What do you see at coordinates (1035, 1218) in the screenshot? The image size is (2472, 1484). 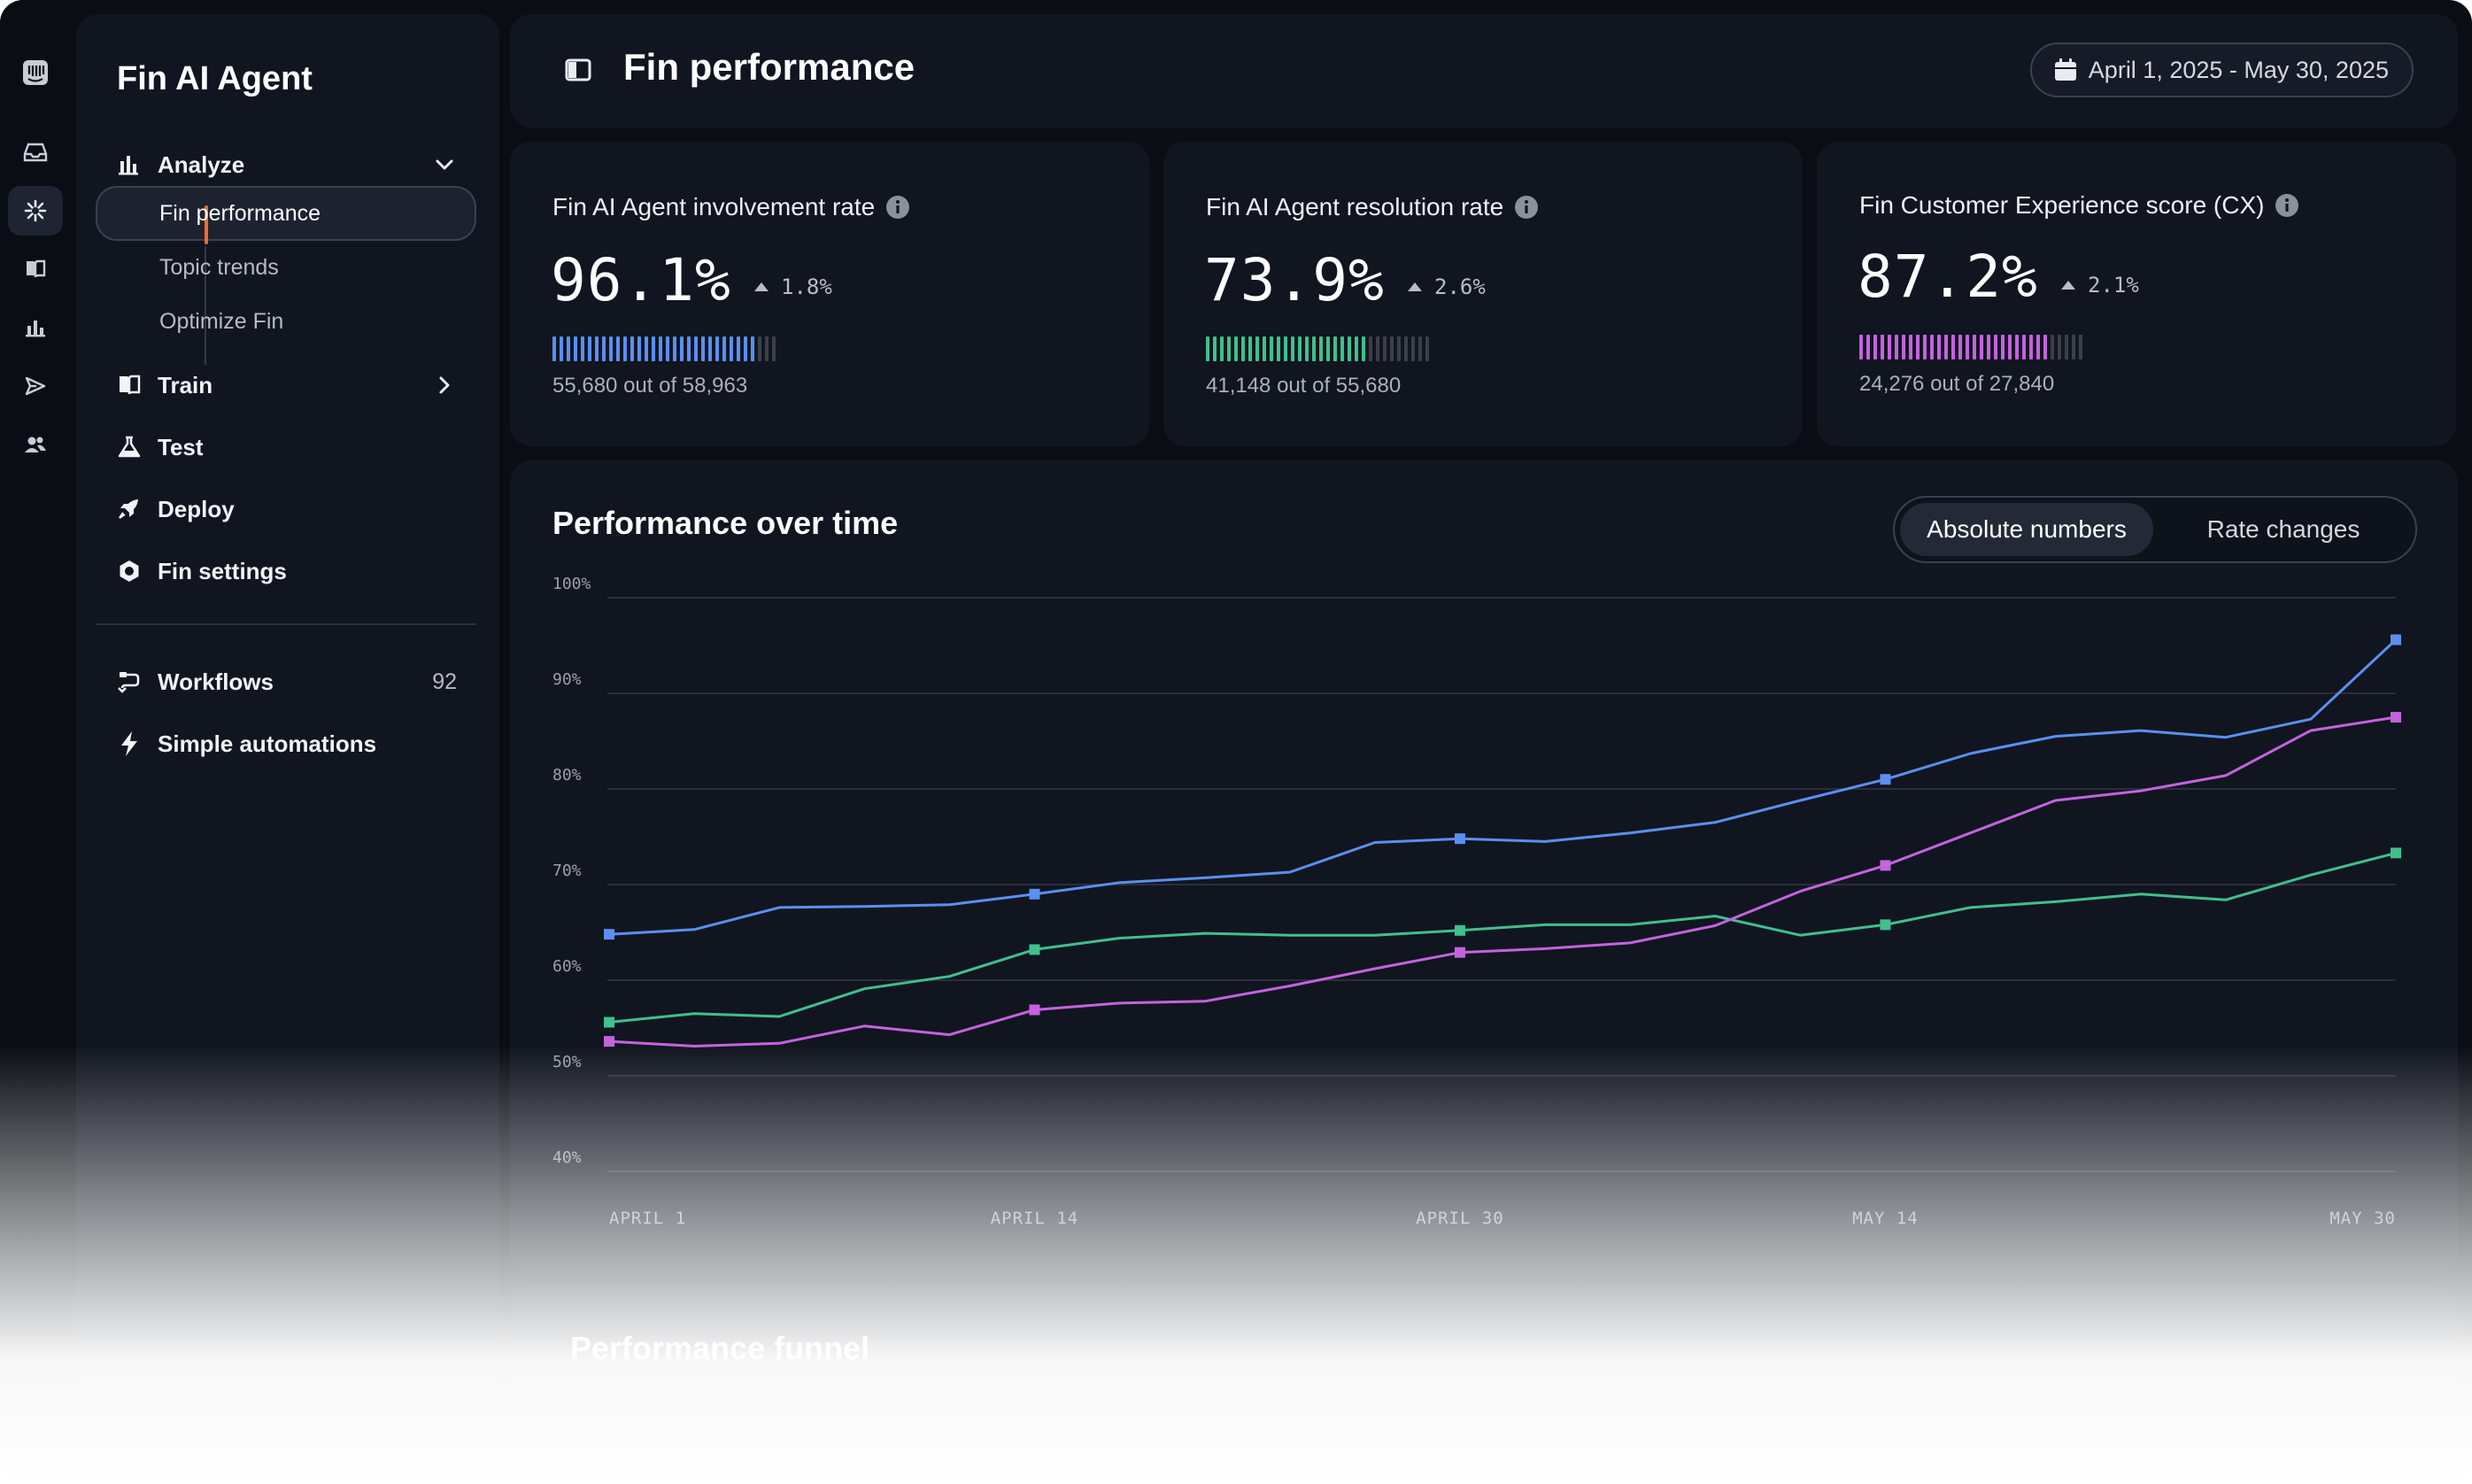 I see `x-tick-label: APRIL 14` at bounding box center [1035, 1218].